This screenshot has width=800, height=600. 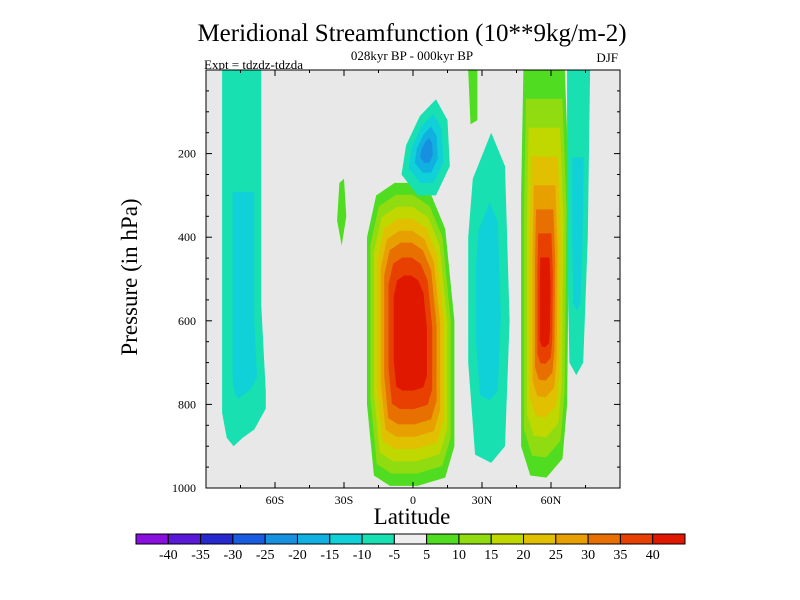 What do you see at coordinates (588, 555) in the screenshot?
I see `colorbar-label: 30` at bounding box center [588, 555].